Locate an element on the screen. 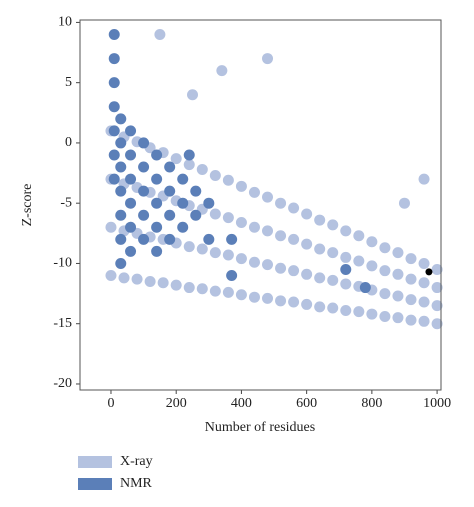  x-tick-label: 400 is located at coordinates (241, 403).